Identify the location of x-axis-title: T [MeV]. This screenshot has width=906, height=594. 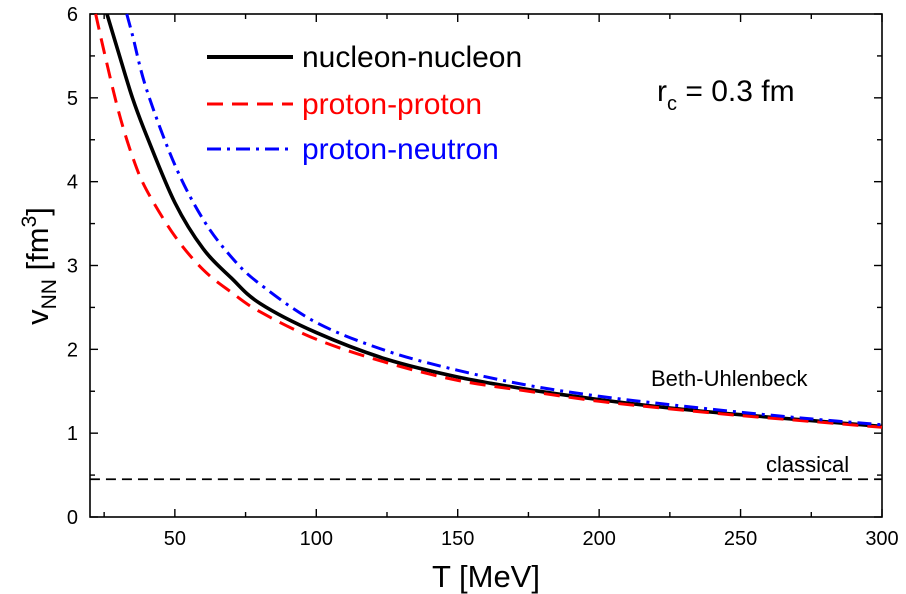
(486, 576).